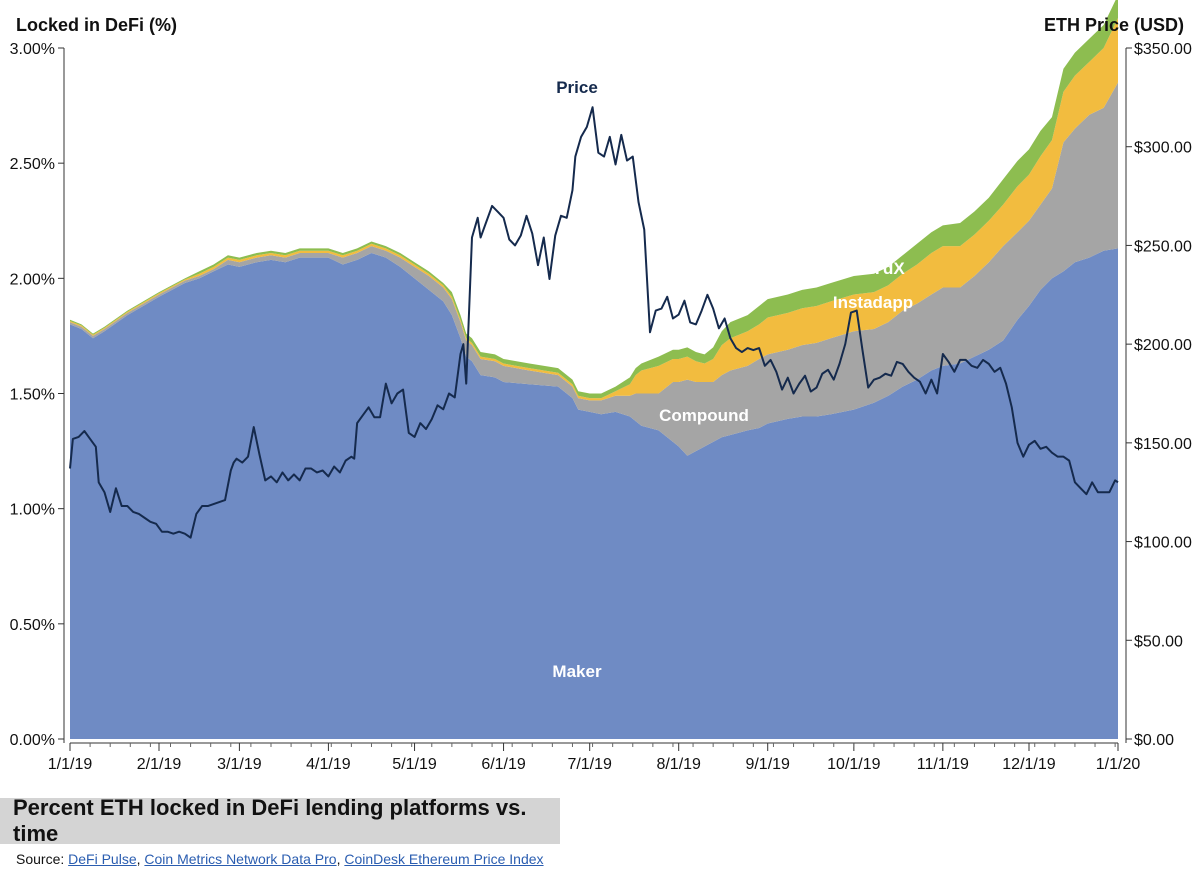 Image resolution: width=1200 pixels, height=892 pixels. Describe the element at coordinates (328, 764) in the screenshot. I see `x-tick-label: 4/1/19` at that location.